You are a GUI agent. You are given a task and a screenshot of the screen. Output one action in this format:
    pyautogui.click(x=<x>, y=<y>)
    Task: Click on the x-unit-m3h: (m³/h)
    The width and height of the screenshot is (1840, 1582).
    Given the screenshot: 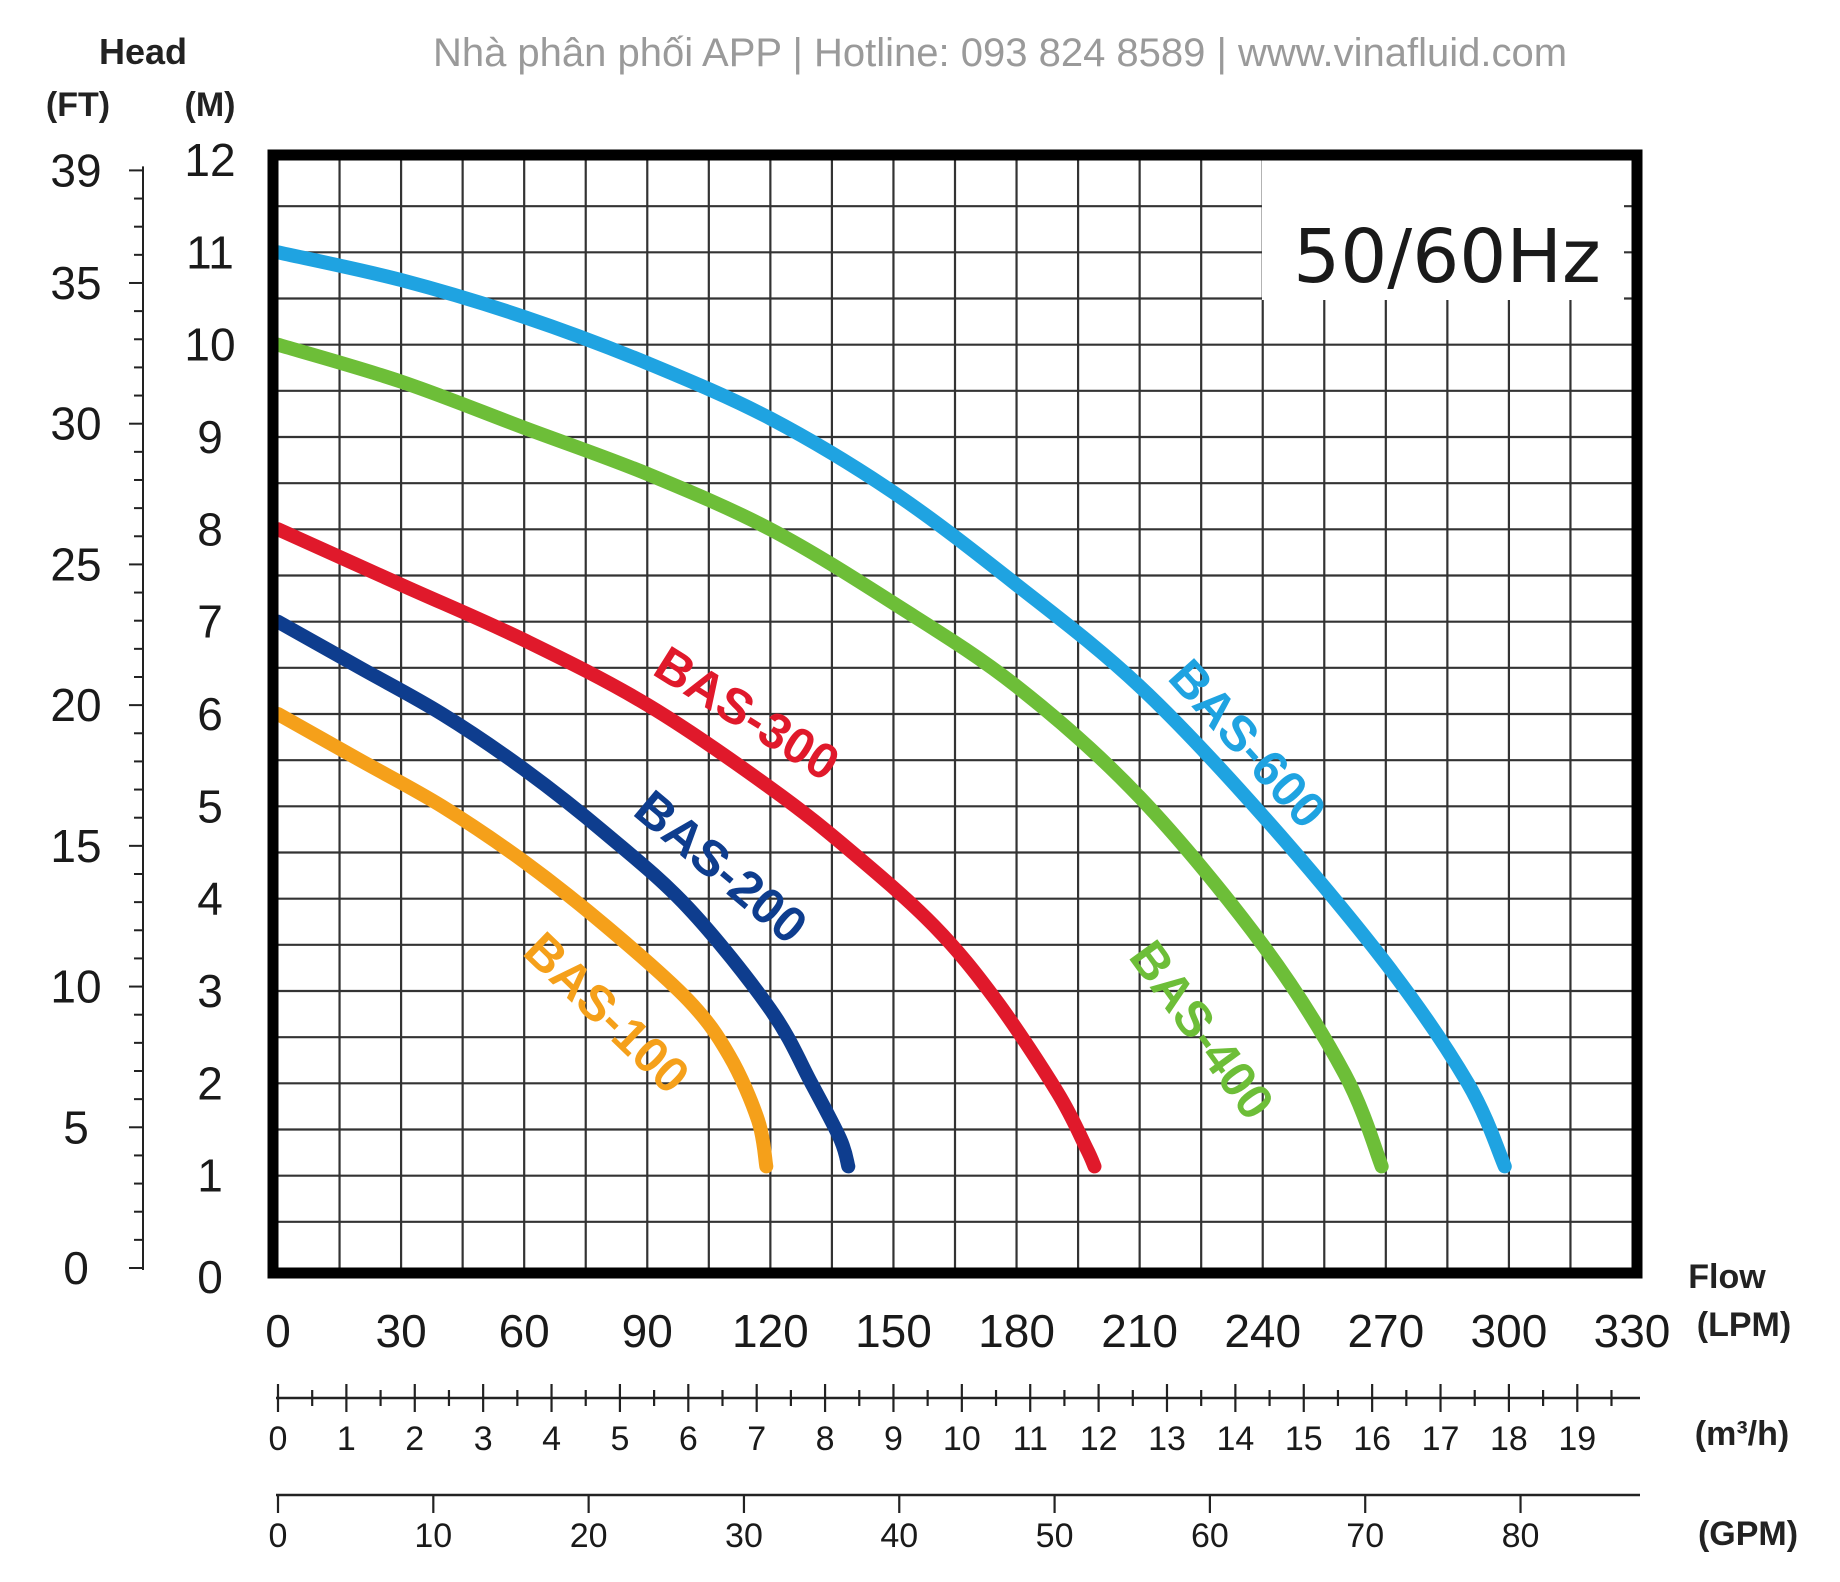 What is the action you would take?
    pyautogui.click(x=1742, y=1434)
    